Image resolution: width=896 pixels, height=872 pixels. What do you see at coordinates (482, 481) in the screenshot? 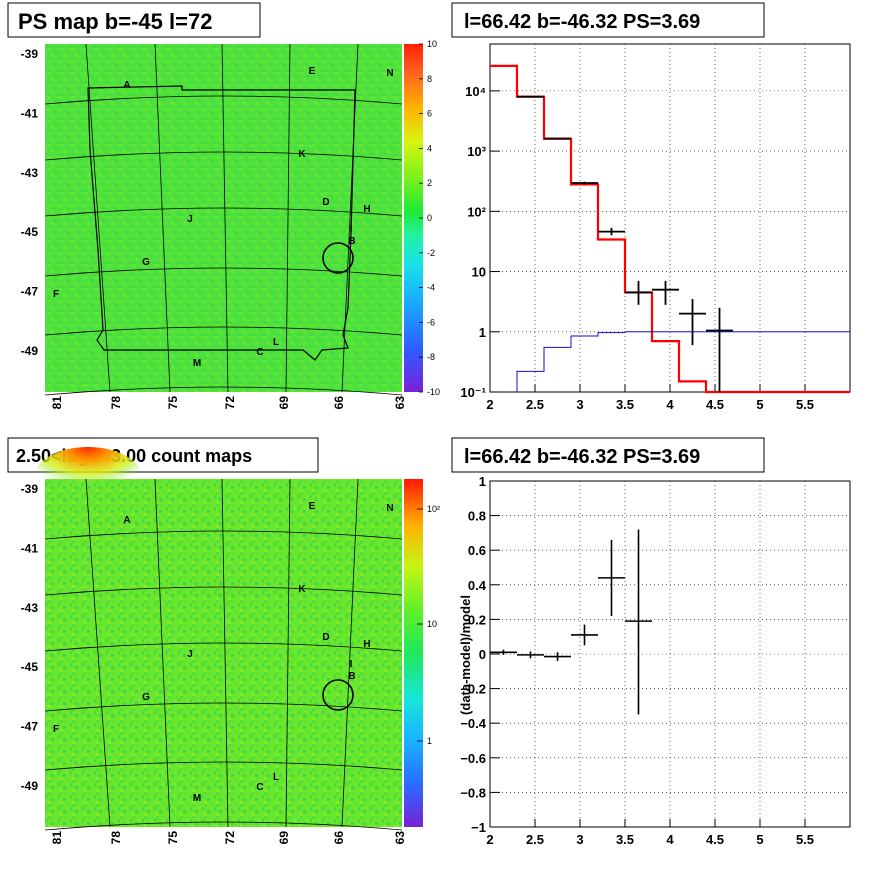
I see `y-tick-label: 1` at bounding box center [482, 481].